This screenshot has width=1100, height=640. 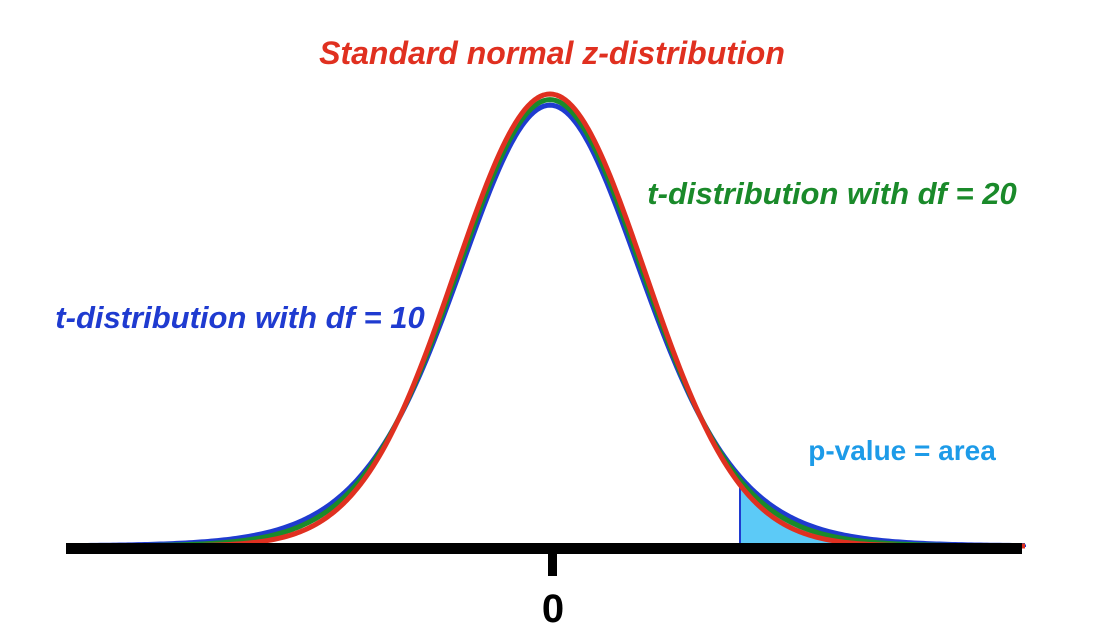 What do you see at coordinates (239, 317) in the screenshot?
I see `t10-distribution-label: t-distribution with df = 10` at bounding box center [239, 317].